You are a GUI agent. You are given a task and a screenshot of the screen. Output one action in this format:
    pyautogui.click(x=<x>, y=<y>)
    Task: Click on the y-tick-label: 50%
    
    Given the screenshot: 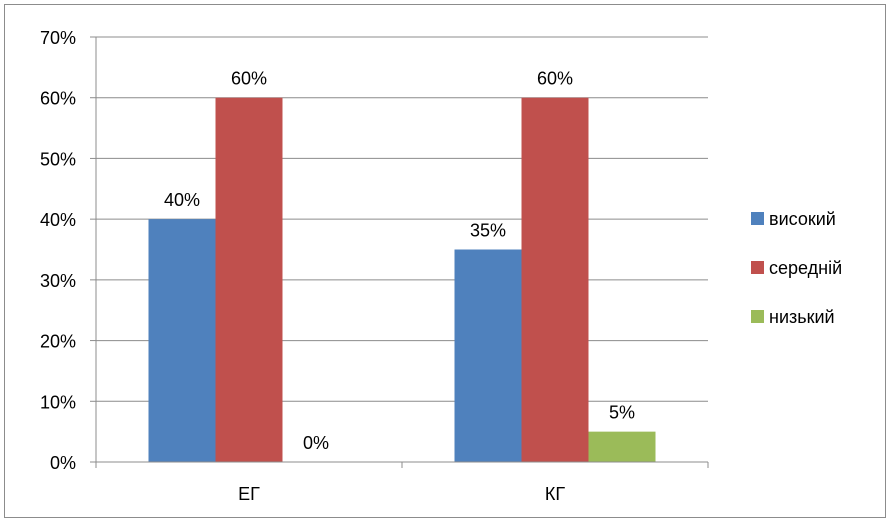 What is the action you would take?
    pyautogui.click(x=58, y=159)
    